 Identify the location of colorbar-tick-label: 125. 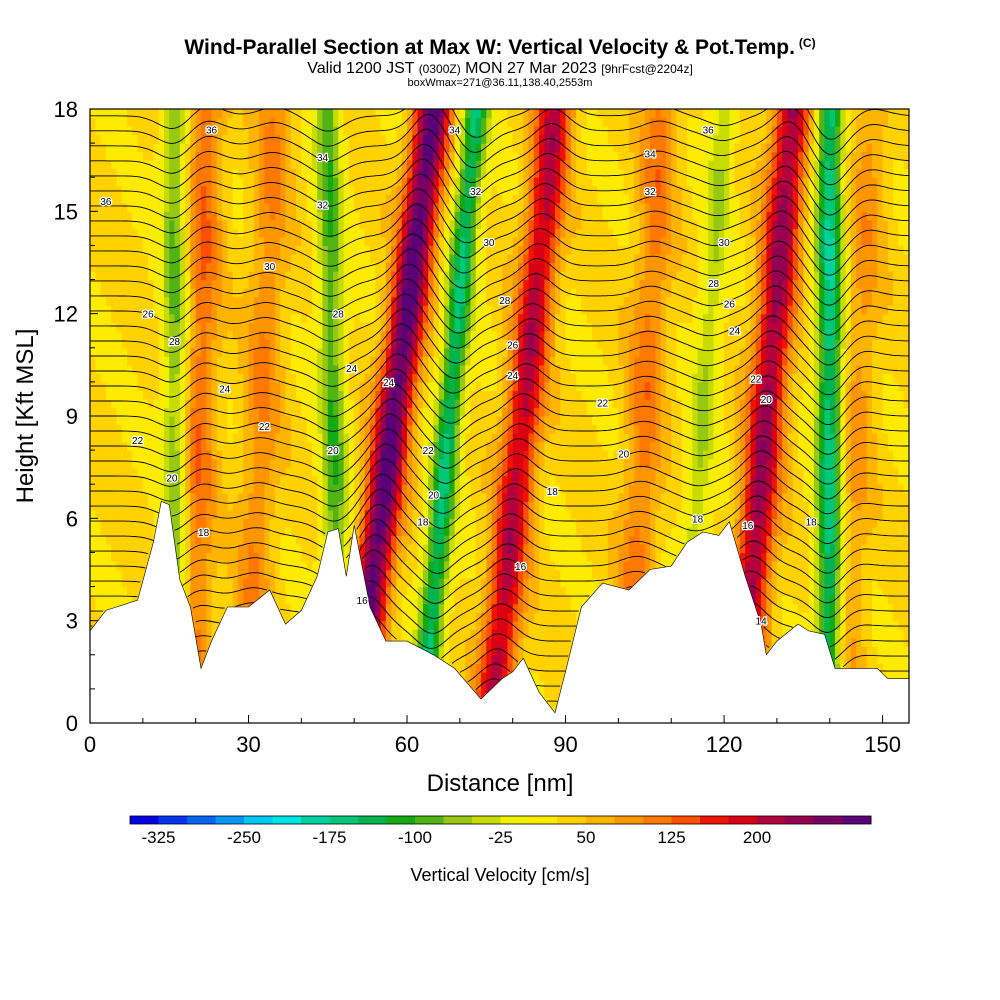
(671, 837).